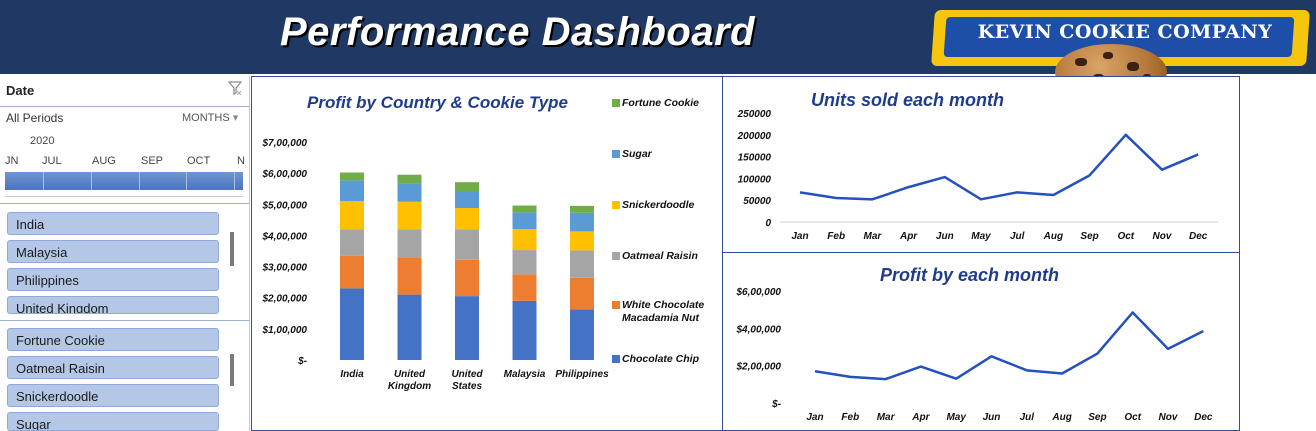  Describe the element at coordinates (1125, 32) in the screenshot. I see `logo-text: KEVIN COOKIE COMPANY` at that location.